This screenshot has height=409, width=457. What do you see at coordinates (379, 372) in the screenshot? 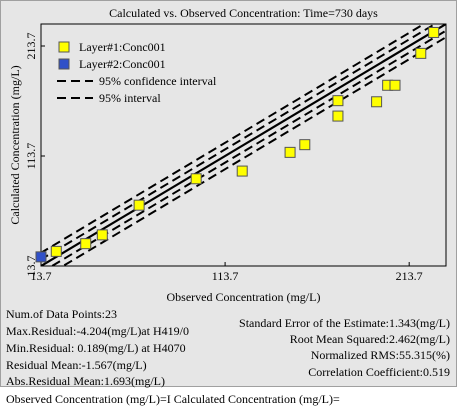
I see `stat-correlation: Correlation Coefficient:0.519` at bounding box center [379, 372].